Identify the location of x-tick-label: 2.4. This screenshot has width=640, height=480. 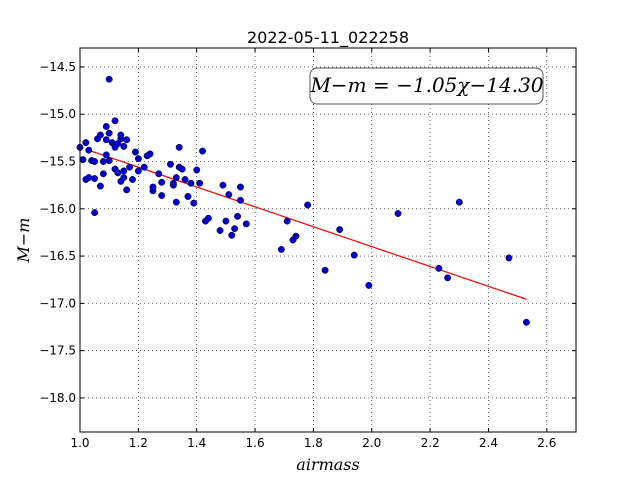
(488, 443).